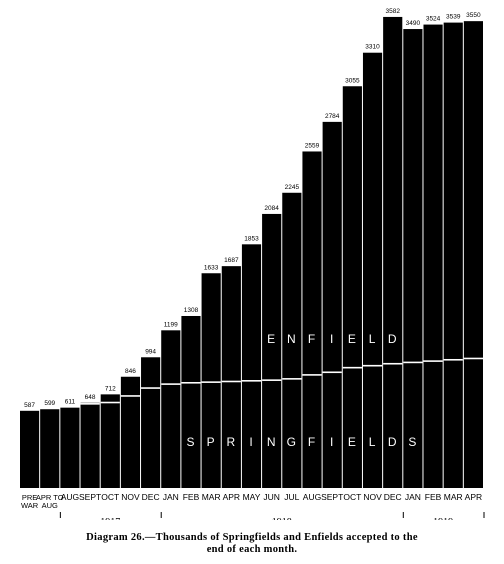 This screenshot has width=504, height=564. What do you see at coordinates (271, 497) in the screenshot?
I see `category-label-12: JUN` at bounding box center [271, 497].